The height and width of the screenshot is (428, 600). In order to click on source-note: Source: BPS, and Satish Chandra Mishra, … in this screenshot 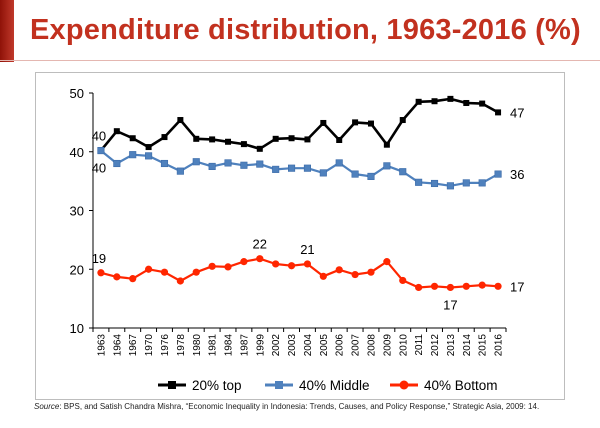, I will do `click(304, 407)`.